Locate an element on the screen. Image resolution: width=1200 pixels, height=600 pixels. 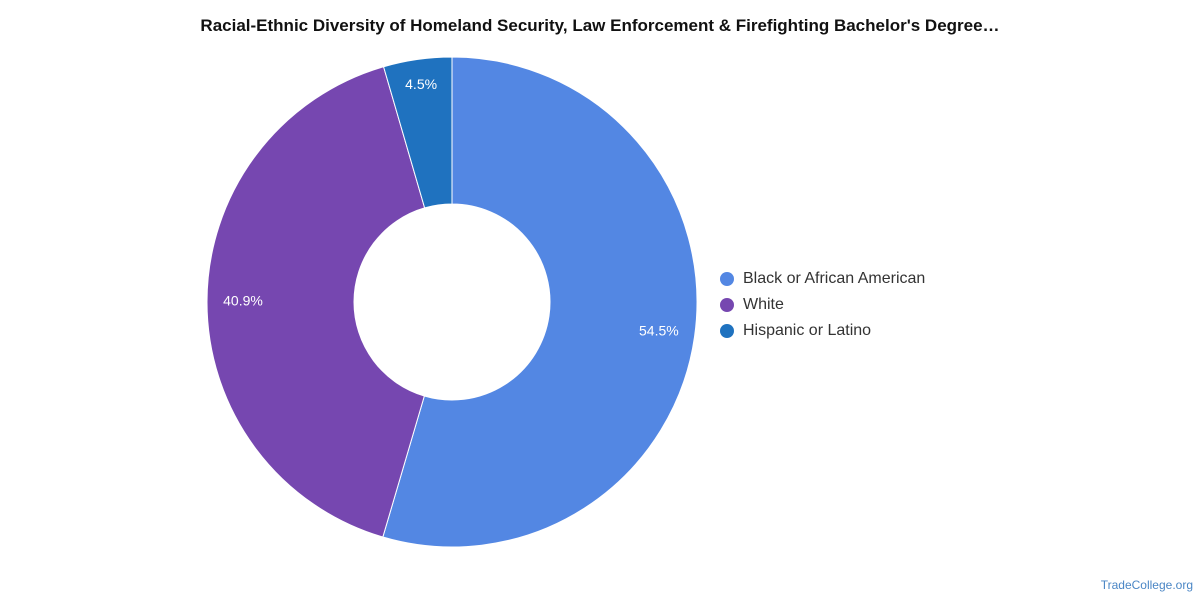
slice-white is located at coordinates (316, 302).